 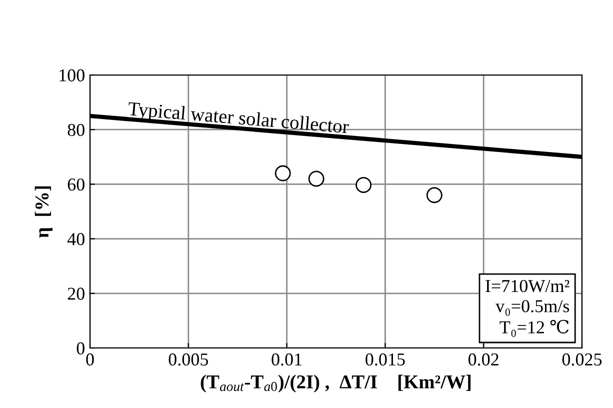 What do you see at coordinates (287, 359) in the screenshot?
I see `x-tick-label: 0.01` at bounding box center [287, 359].